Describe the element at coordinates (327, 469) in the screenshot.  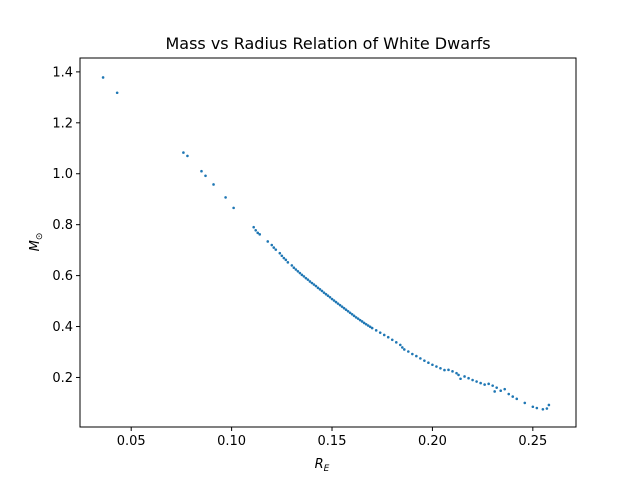
I see `x-axis-label-subscript: E` at that location.